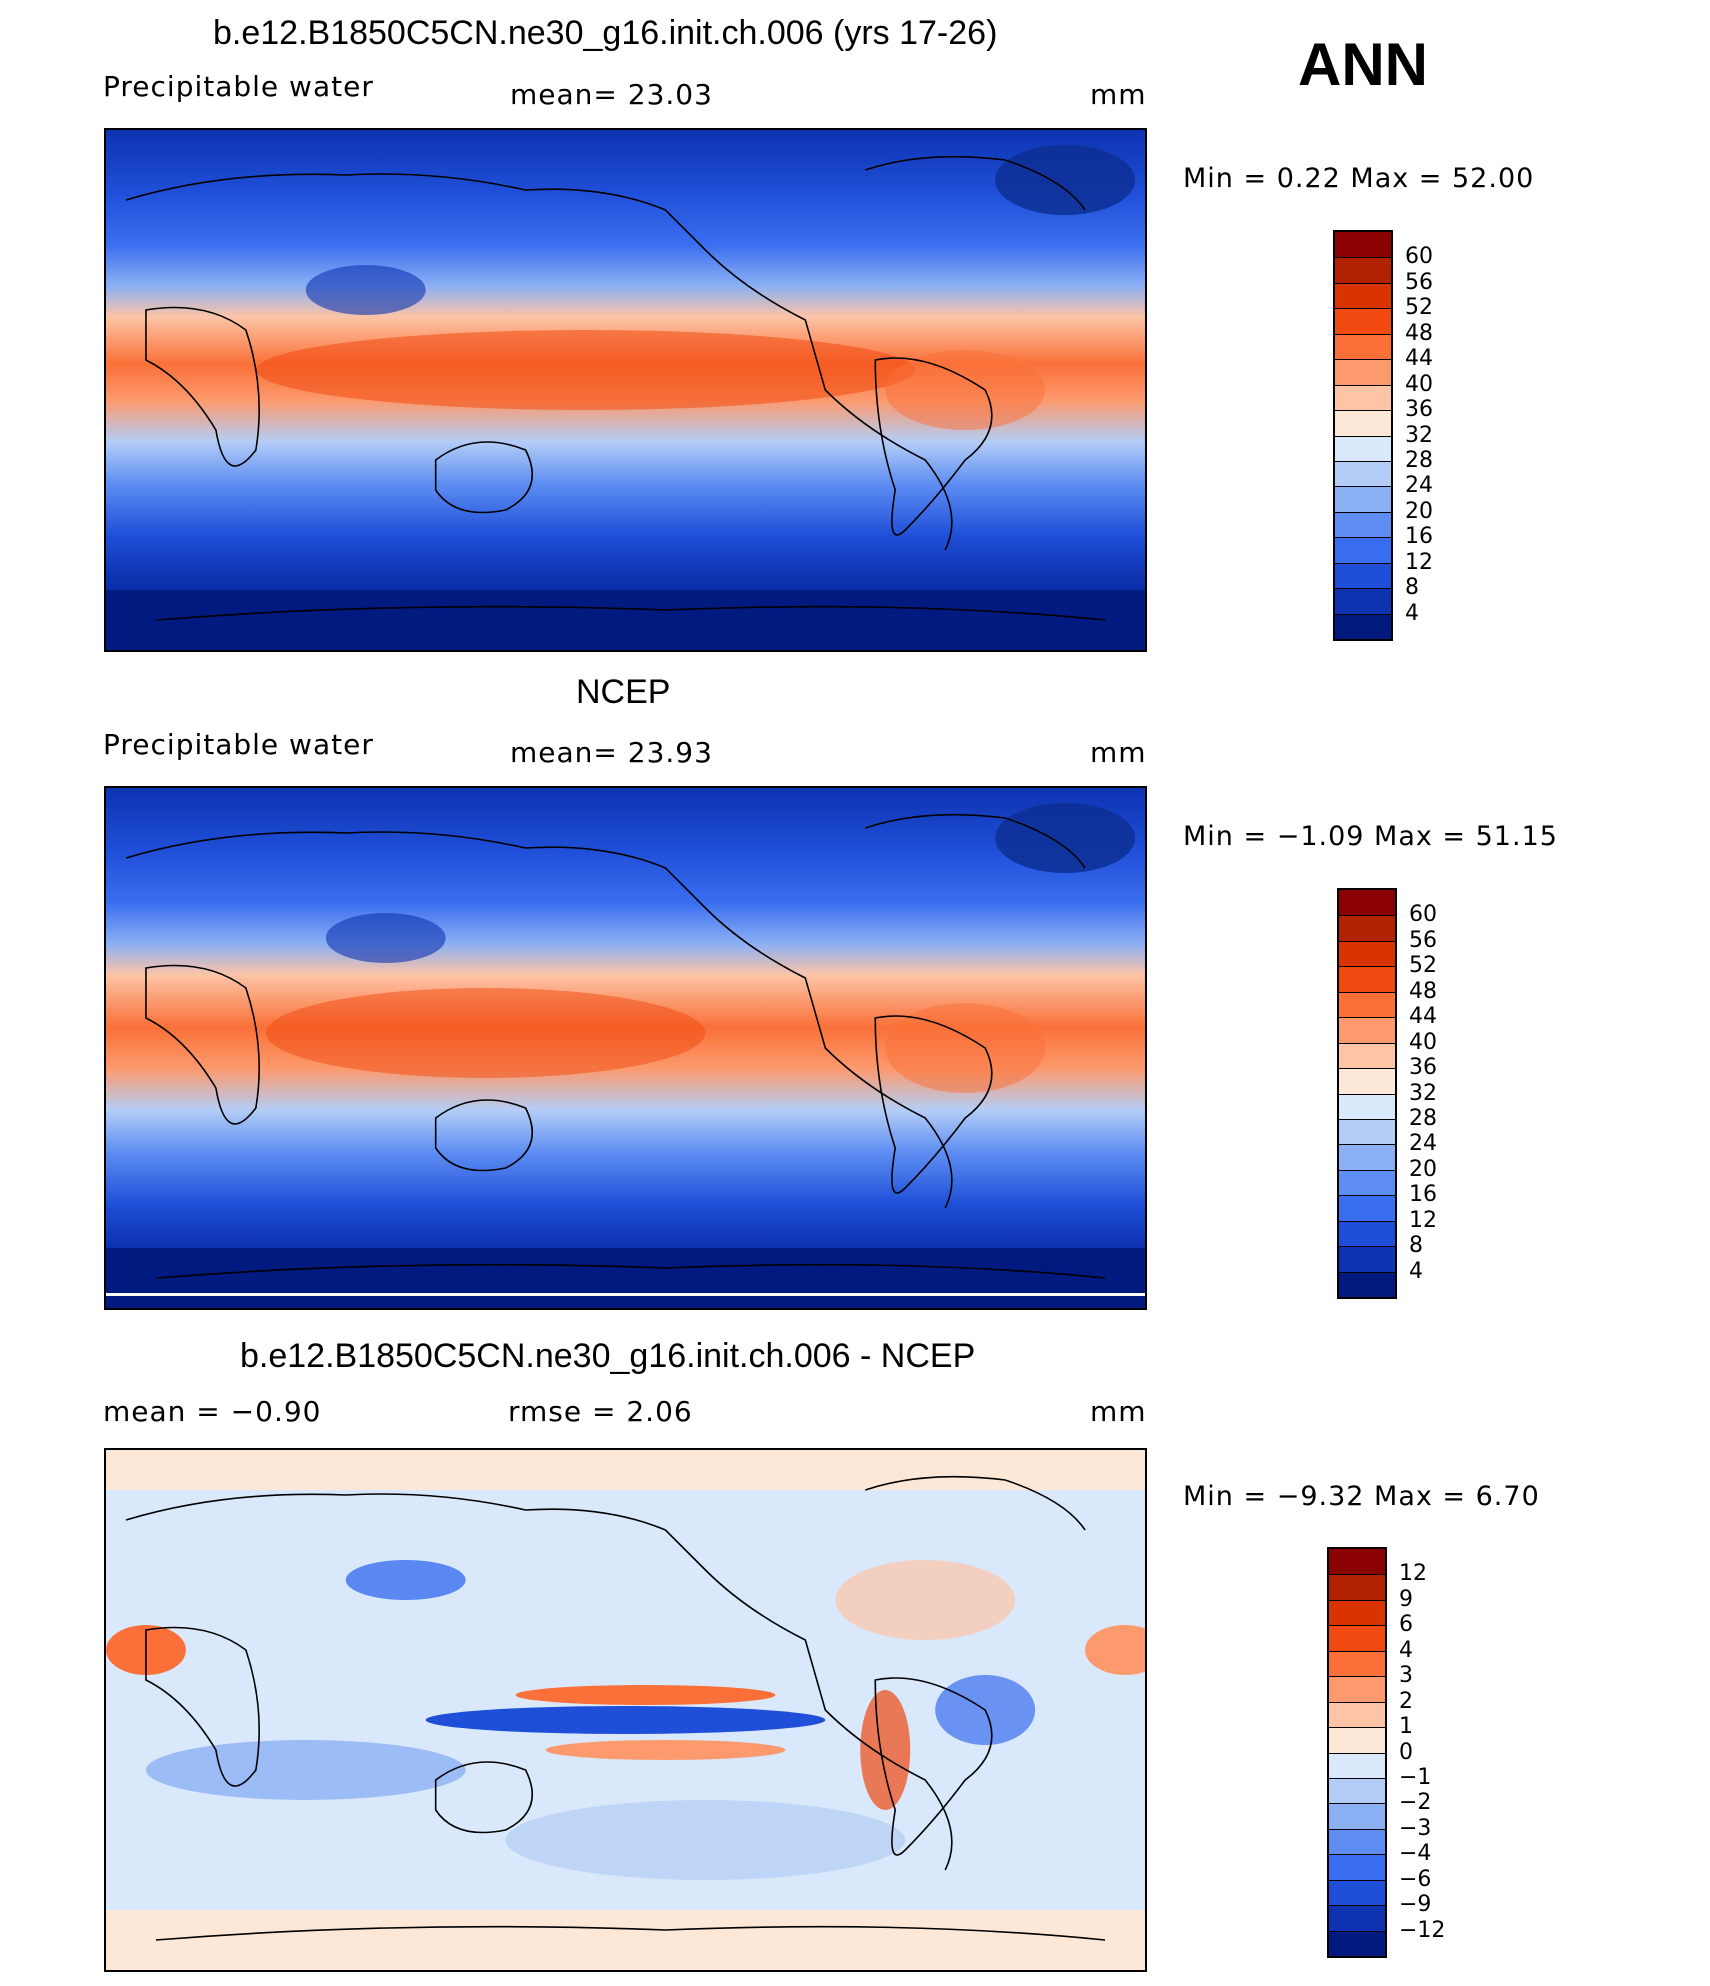  I want to click on colorbar-label: 3, so click(1406, 1676).